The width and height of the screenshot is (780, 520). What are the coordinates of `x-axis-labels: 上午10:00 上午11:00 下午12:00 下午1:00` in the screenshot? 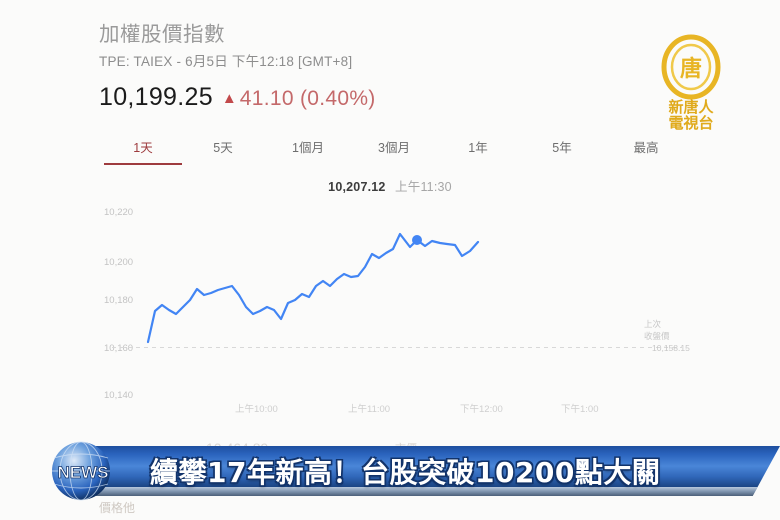 It's located at (417, 409).